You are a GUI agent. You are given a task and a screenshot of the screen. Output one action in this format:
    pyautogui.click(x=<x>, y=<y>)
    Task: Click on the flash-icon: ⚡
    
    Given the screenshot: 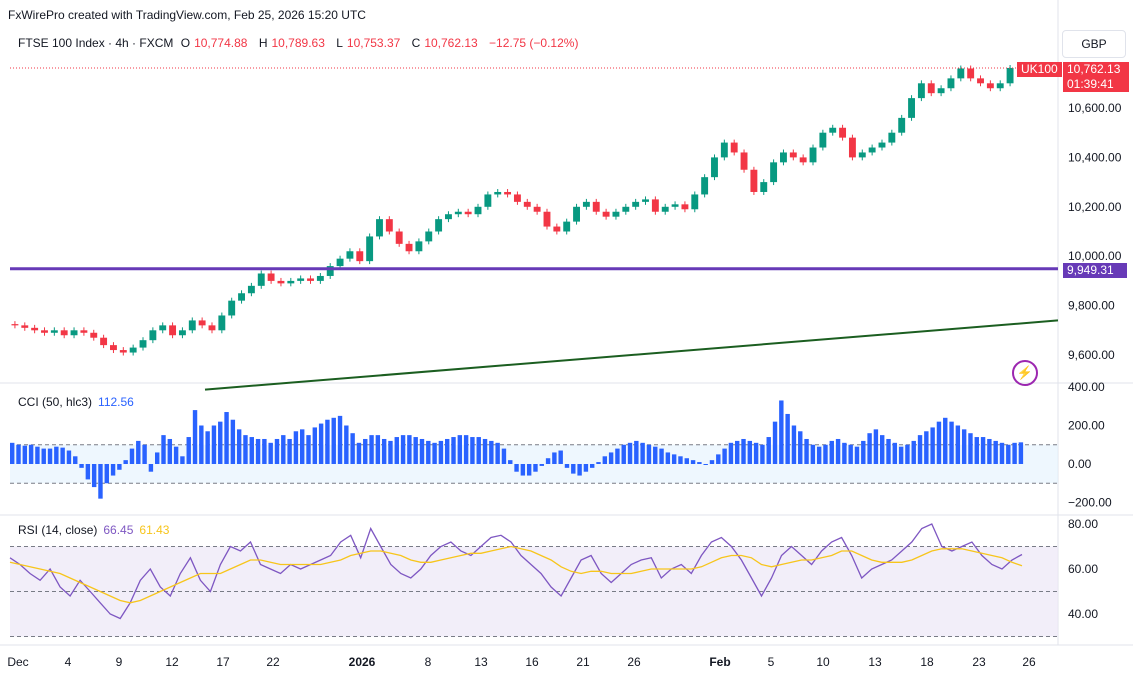 What is the action you would take?
    pyautogui.click(x=1025, y=373)
    